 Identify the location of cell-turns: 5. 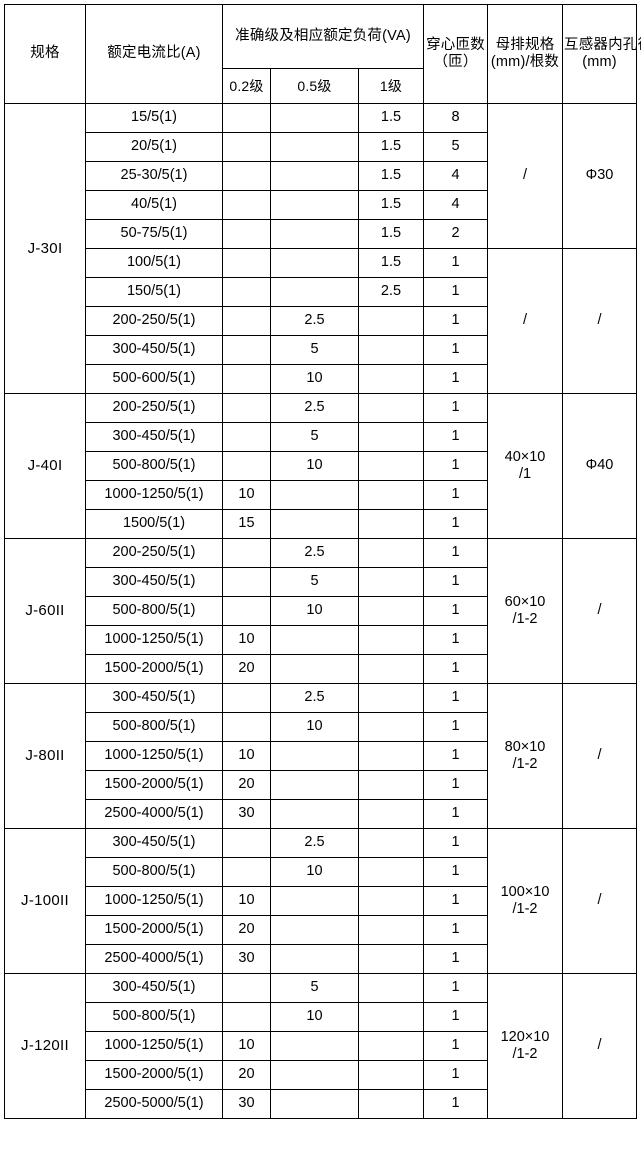
(455, 147).